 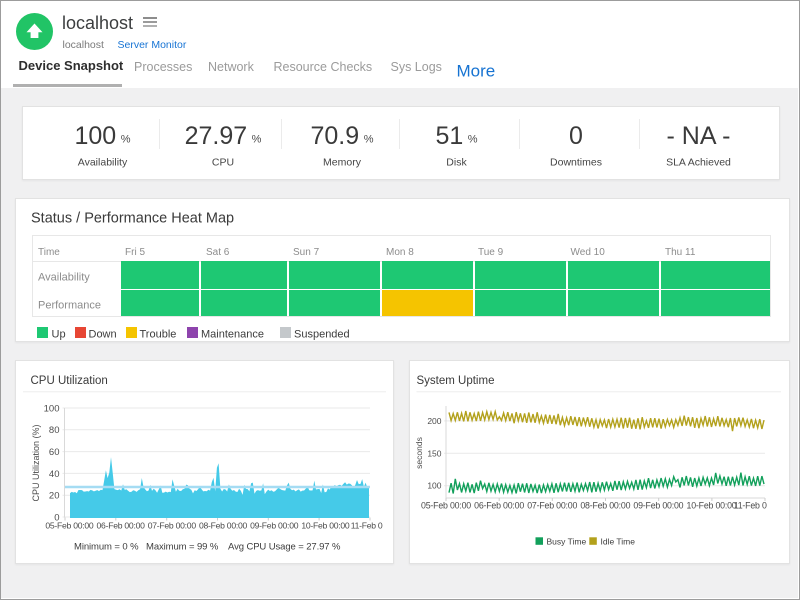 I want to click on svg-text: 200, so click(x=434, y=421).